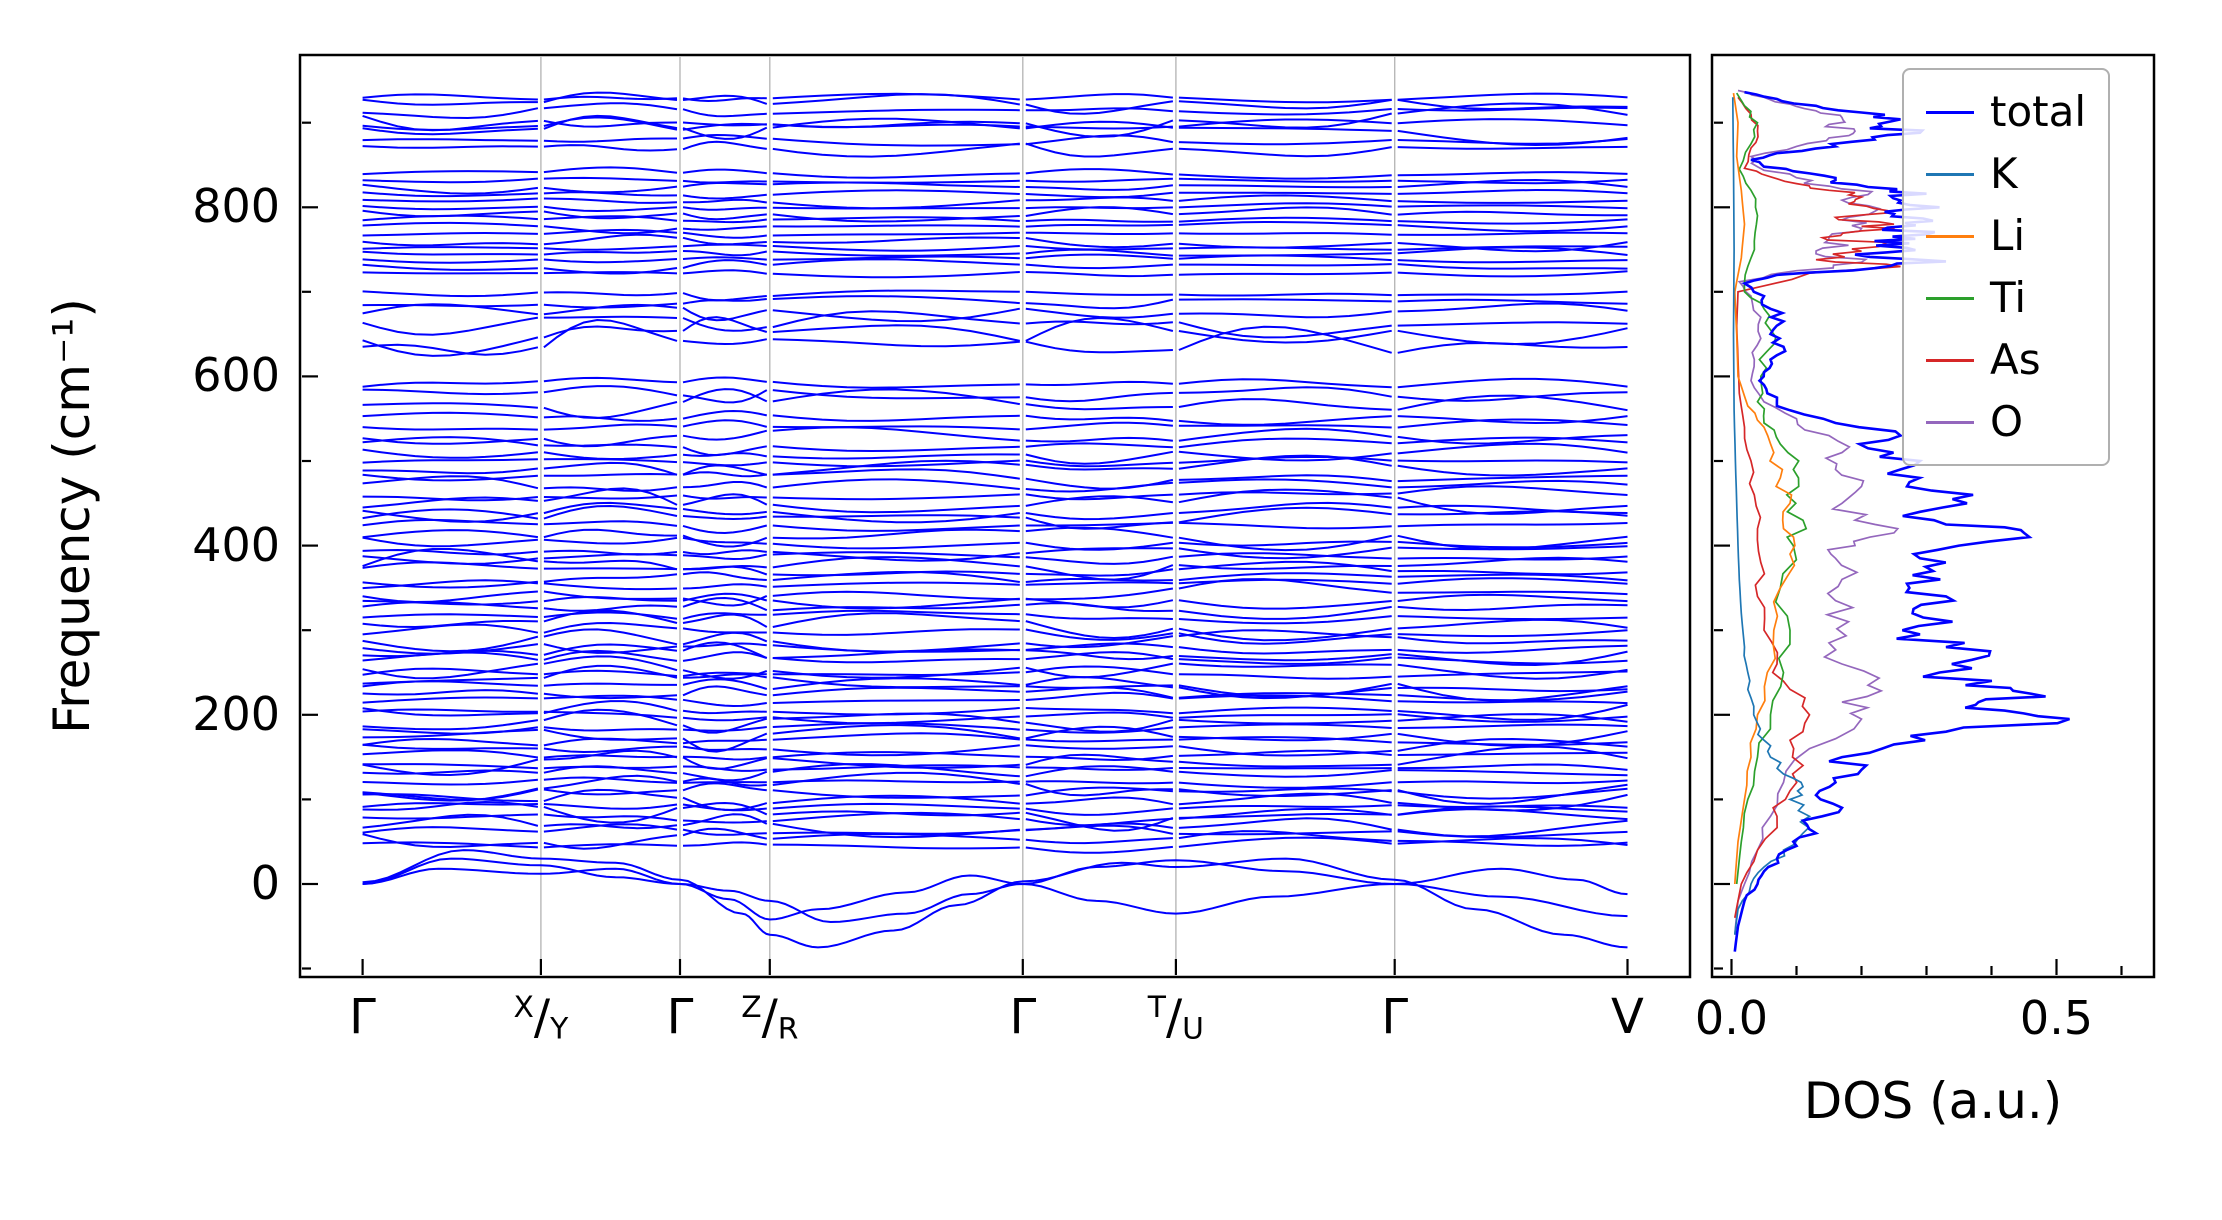 The height and width of the screenshot is (1220, 2222). What do you see at coordinates (1950, 112) in the screenshot?
I see `legend-line-total` at bounding box center [1950, 112].